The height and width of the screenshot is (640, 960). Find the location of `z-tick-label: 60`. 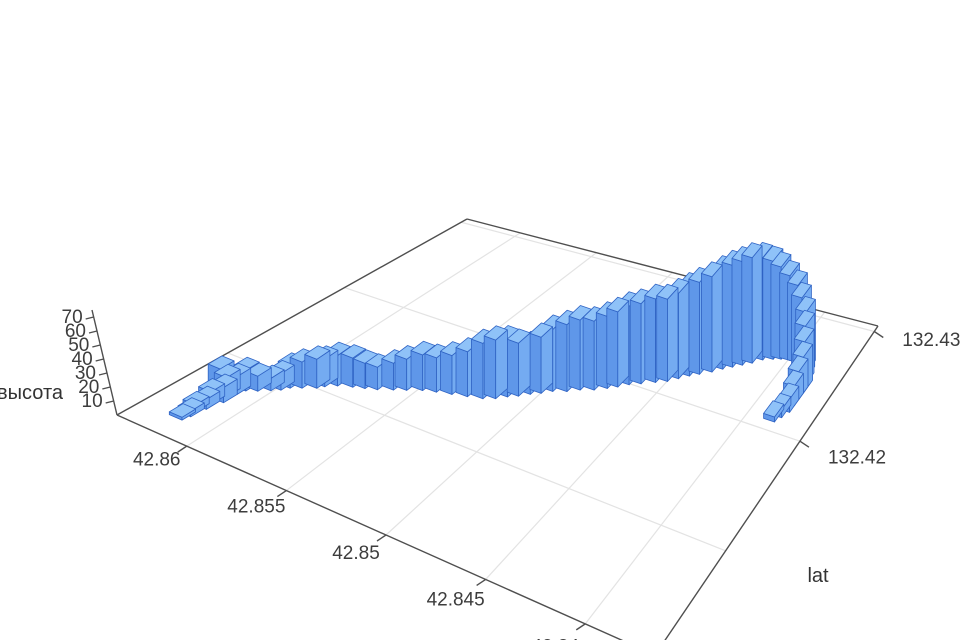

z-tick-label: 60 is located at coordinates (75, 331).